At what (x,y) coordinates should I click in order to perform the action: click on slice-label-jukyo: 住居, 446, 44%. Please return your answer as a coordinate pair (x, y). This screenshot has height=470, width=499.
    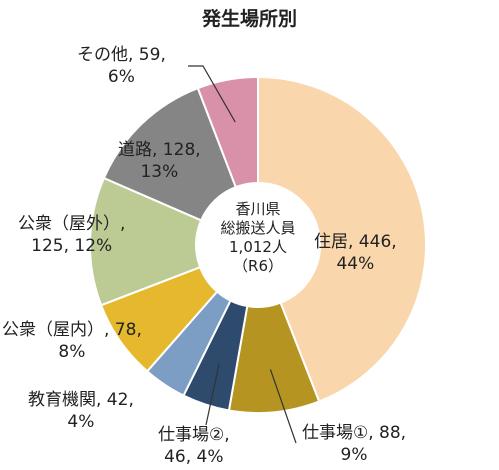
    Looking at the image, I should click on (355, 253).